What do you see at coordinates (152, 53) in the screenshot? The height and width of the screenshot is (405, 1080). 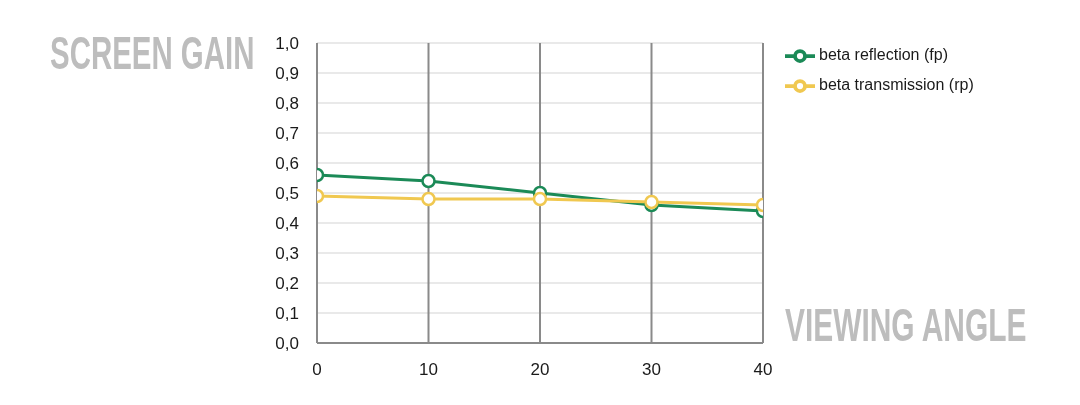 I see `y-axis-title: SCREEN GAIN` at bounding box center [152, 53].